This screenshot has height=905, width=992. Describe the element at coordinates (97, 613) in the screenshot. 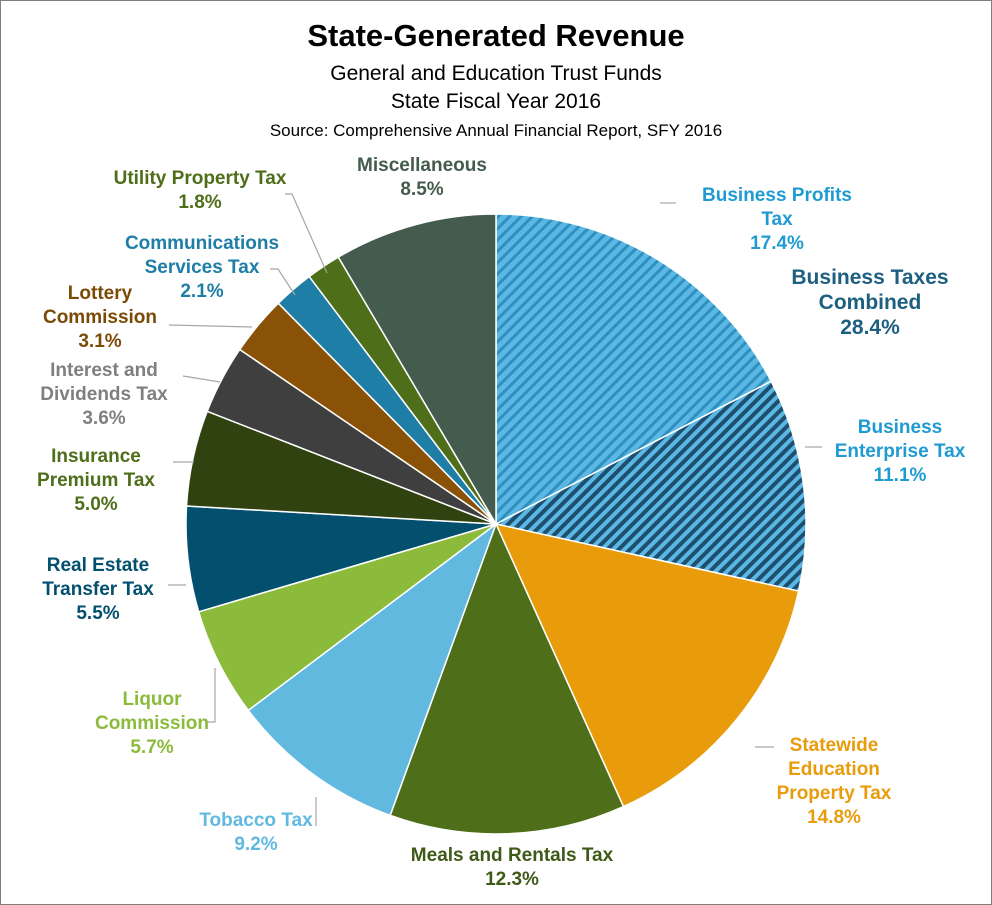

I see `slice-label-value-real-estate-transfer-tax: 5.5%` at that location.